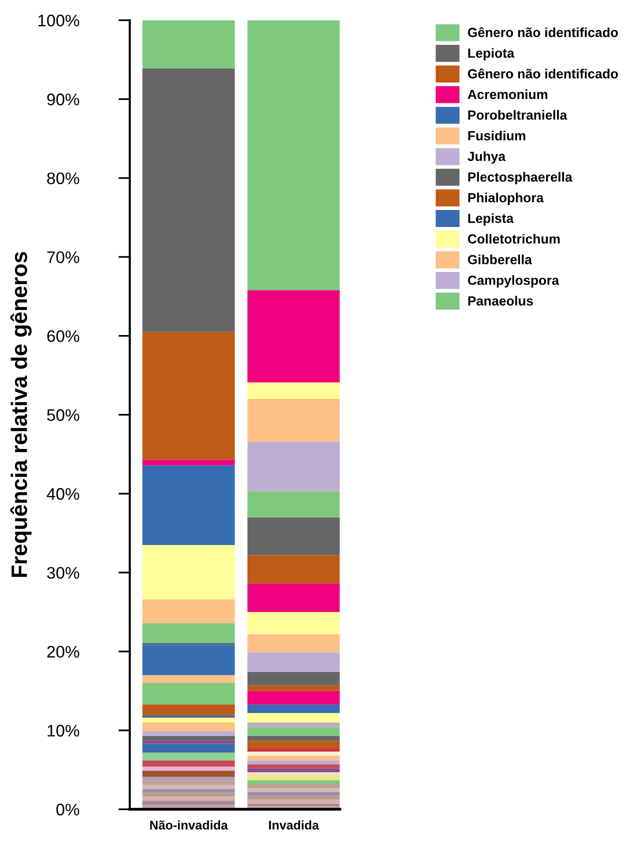 The width and height of the screenshot is (627, 843). I want to click on y-tick-label: 0%, so click(68, 810).